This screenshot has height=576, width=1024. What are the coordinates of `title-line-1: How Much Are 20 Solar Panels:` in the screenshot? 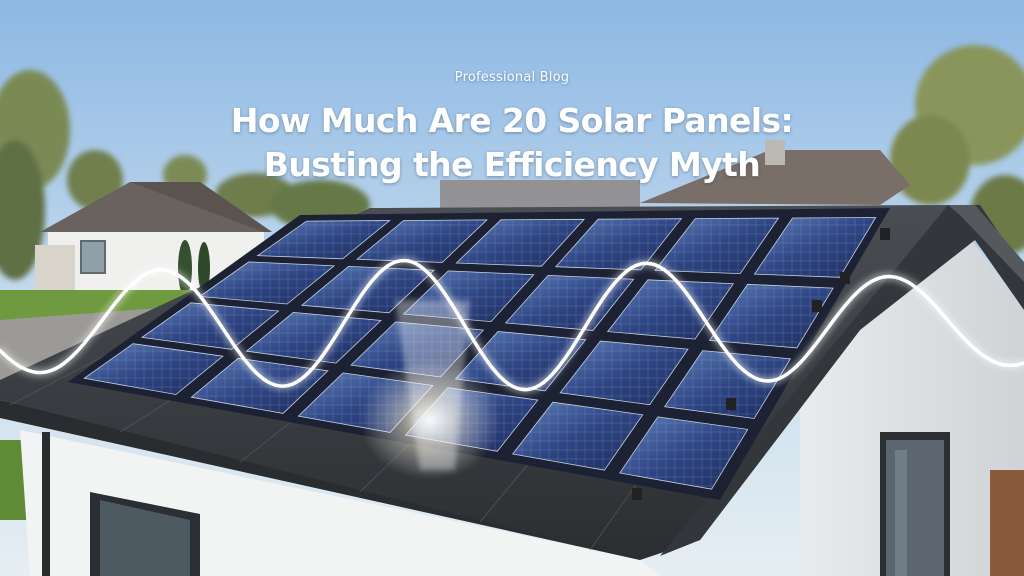 It's located at (512, 120).